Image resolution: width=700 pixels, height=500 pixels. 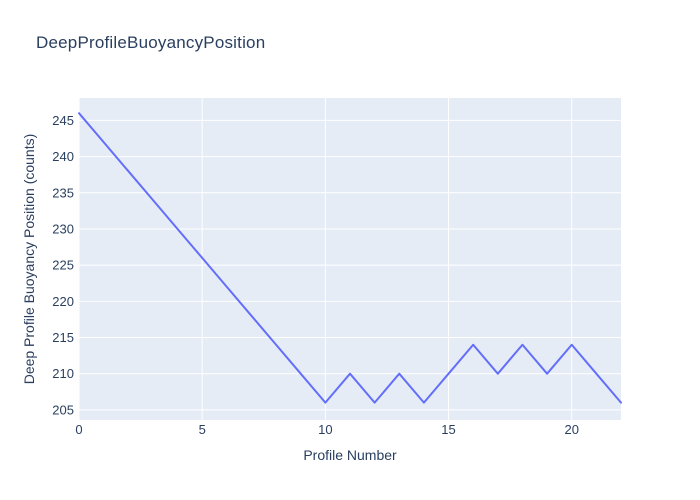 I want to click on y-tick-label: 240, so click(x=63, y=156).